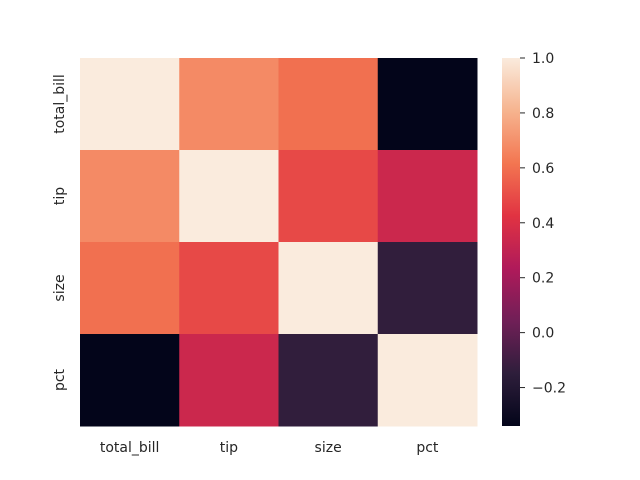  What do you see at coordinates (229, 288) in the screenshot?
I see `heatmap-cell-size-tip` at bounding box center [229, 288].